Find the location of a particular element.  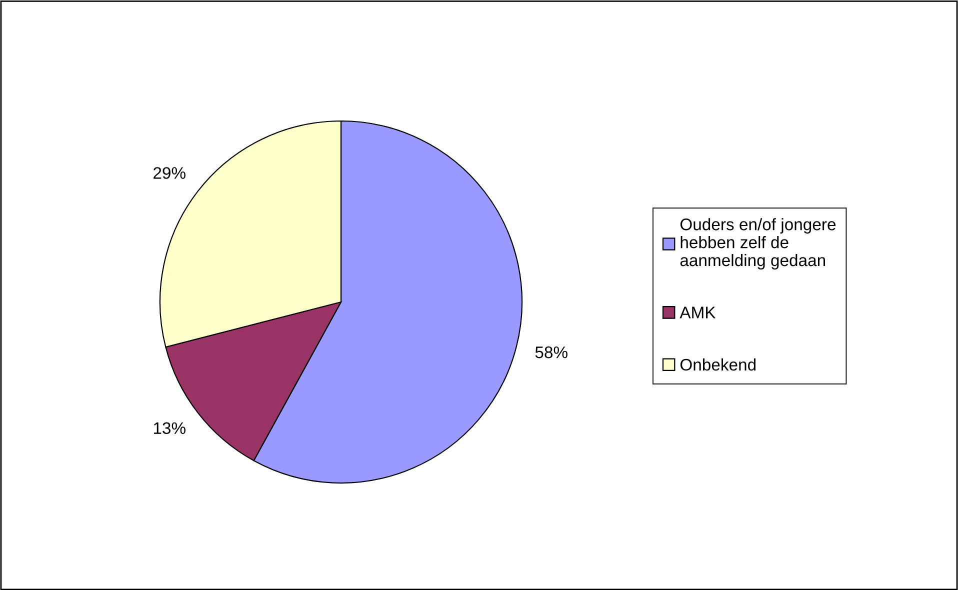

legend-label: Onbekend is located at coordinates (718, 364).